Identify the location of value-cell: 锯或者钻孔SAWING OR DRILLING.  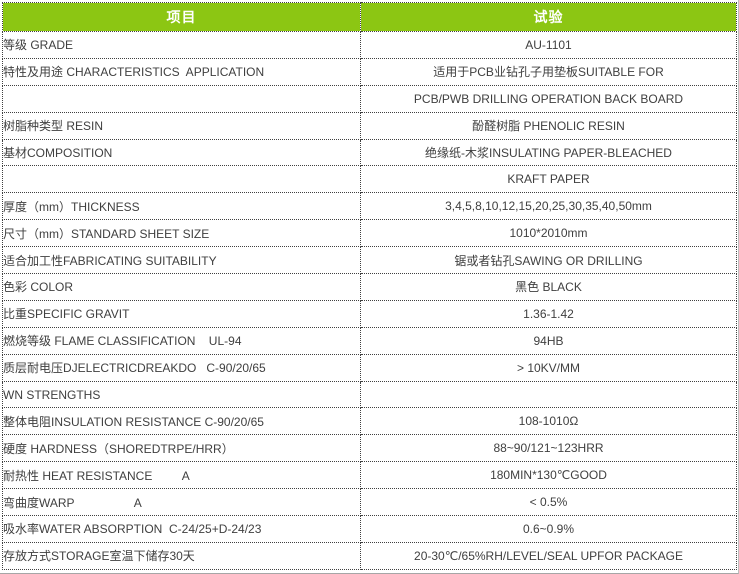
(548, 260).